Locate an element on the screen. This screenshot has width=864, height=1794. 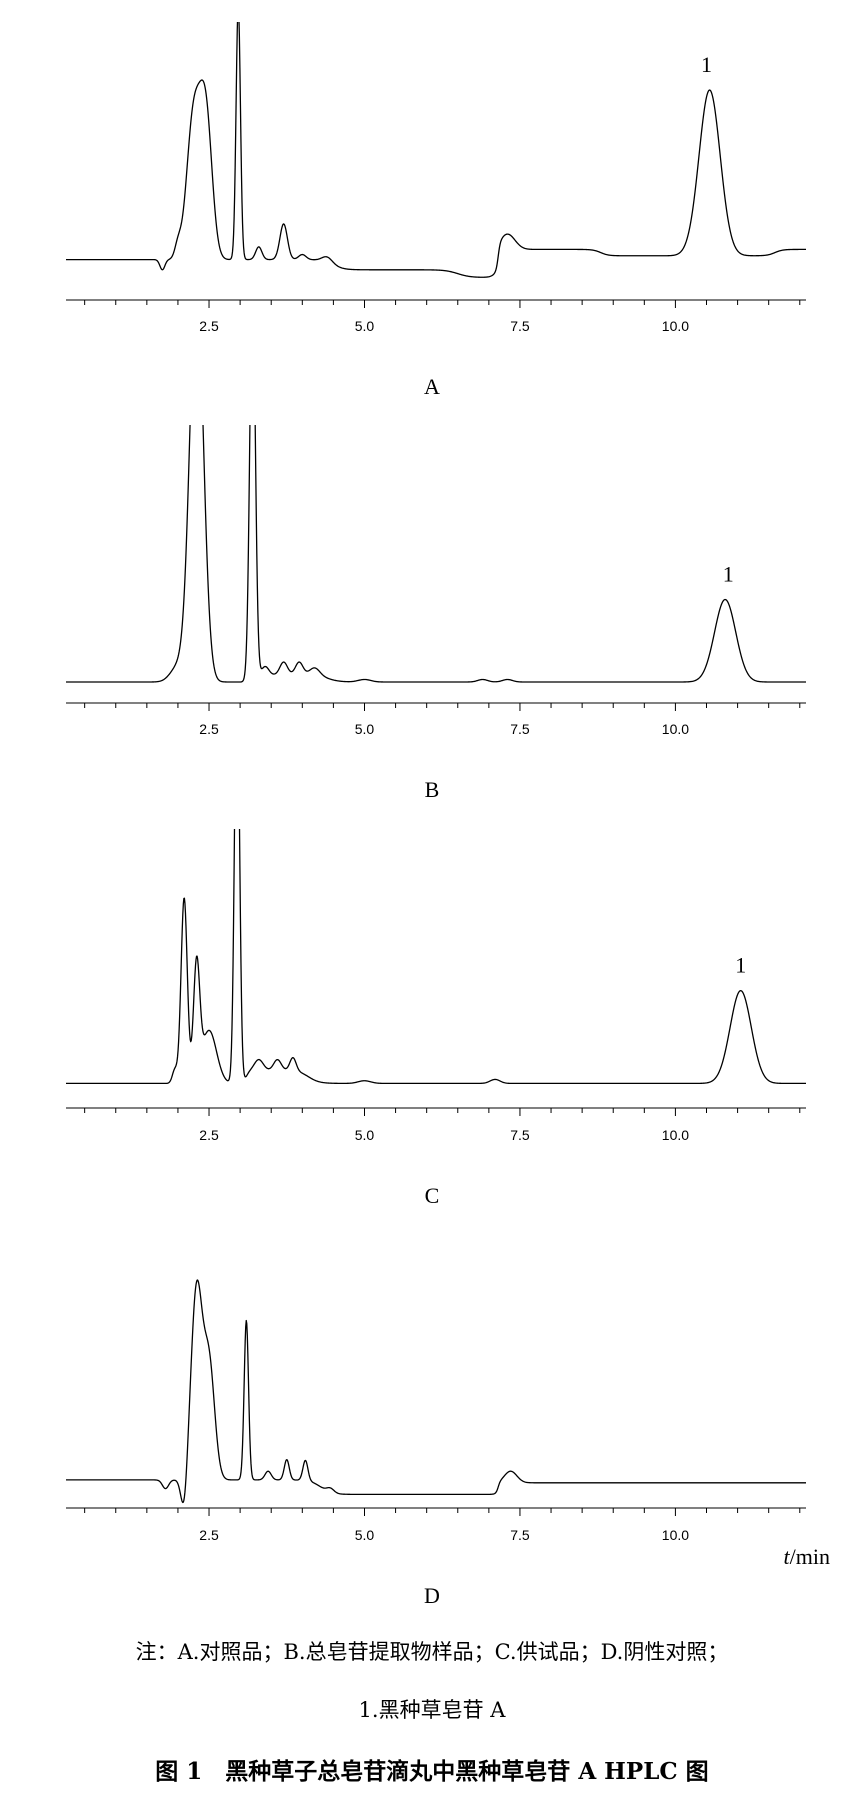
figure-caption: 图 1 黑种草子总皂苷滴丸中黑种草皂苷 A HPLC 图 is located at coordinates (432, 1771).